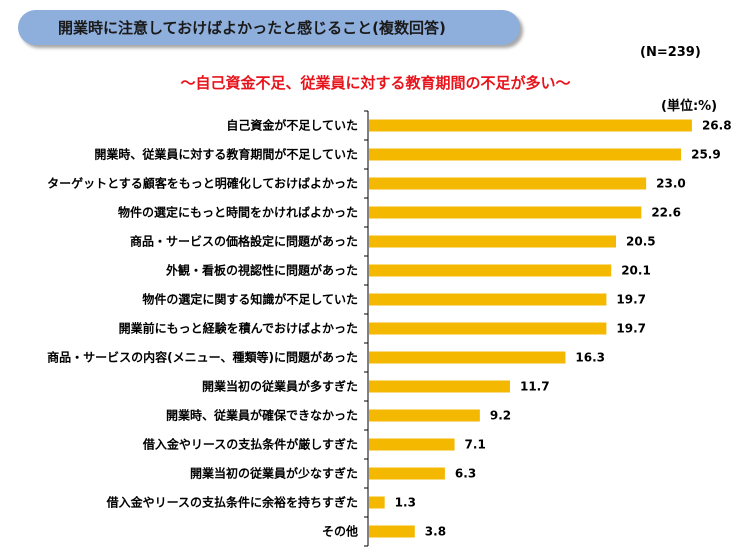 This screenshot has height=557, width=751. Describe the element at coordinates (405, 503) in the screenshot. I see `value-label: 1.3` at that location.